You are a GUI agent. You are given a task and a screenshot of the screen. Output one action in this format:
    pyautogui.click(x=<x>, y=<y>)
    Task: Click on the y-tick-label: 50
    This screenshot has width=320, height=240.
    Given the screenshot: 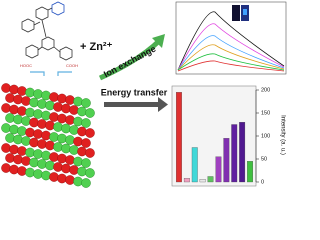 What is the action you would take?
    pyautogui.click(x=264, y=159)
    